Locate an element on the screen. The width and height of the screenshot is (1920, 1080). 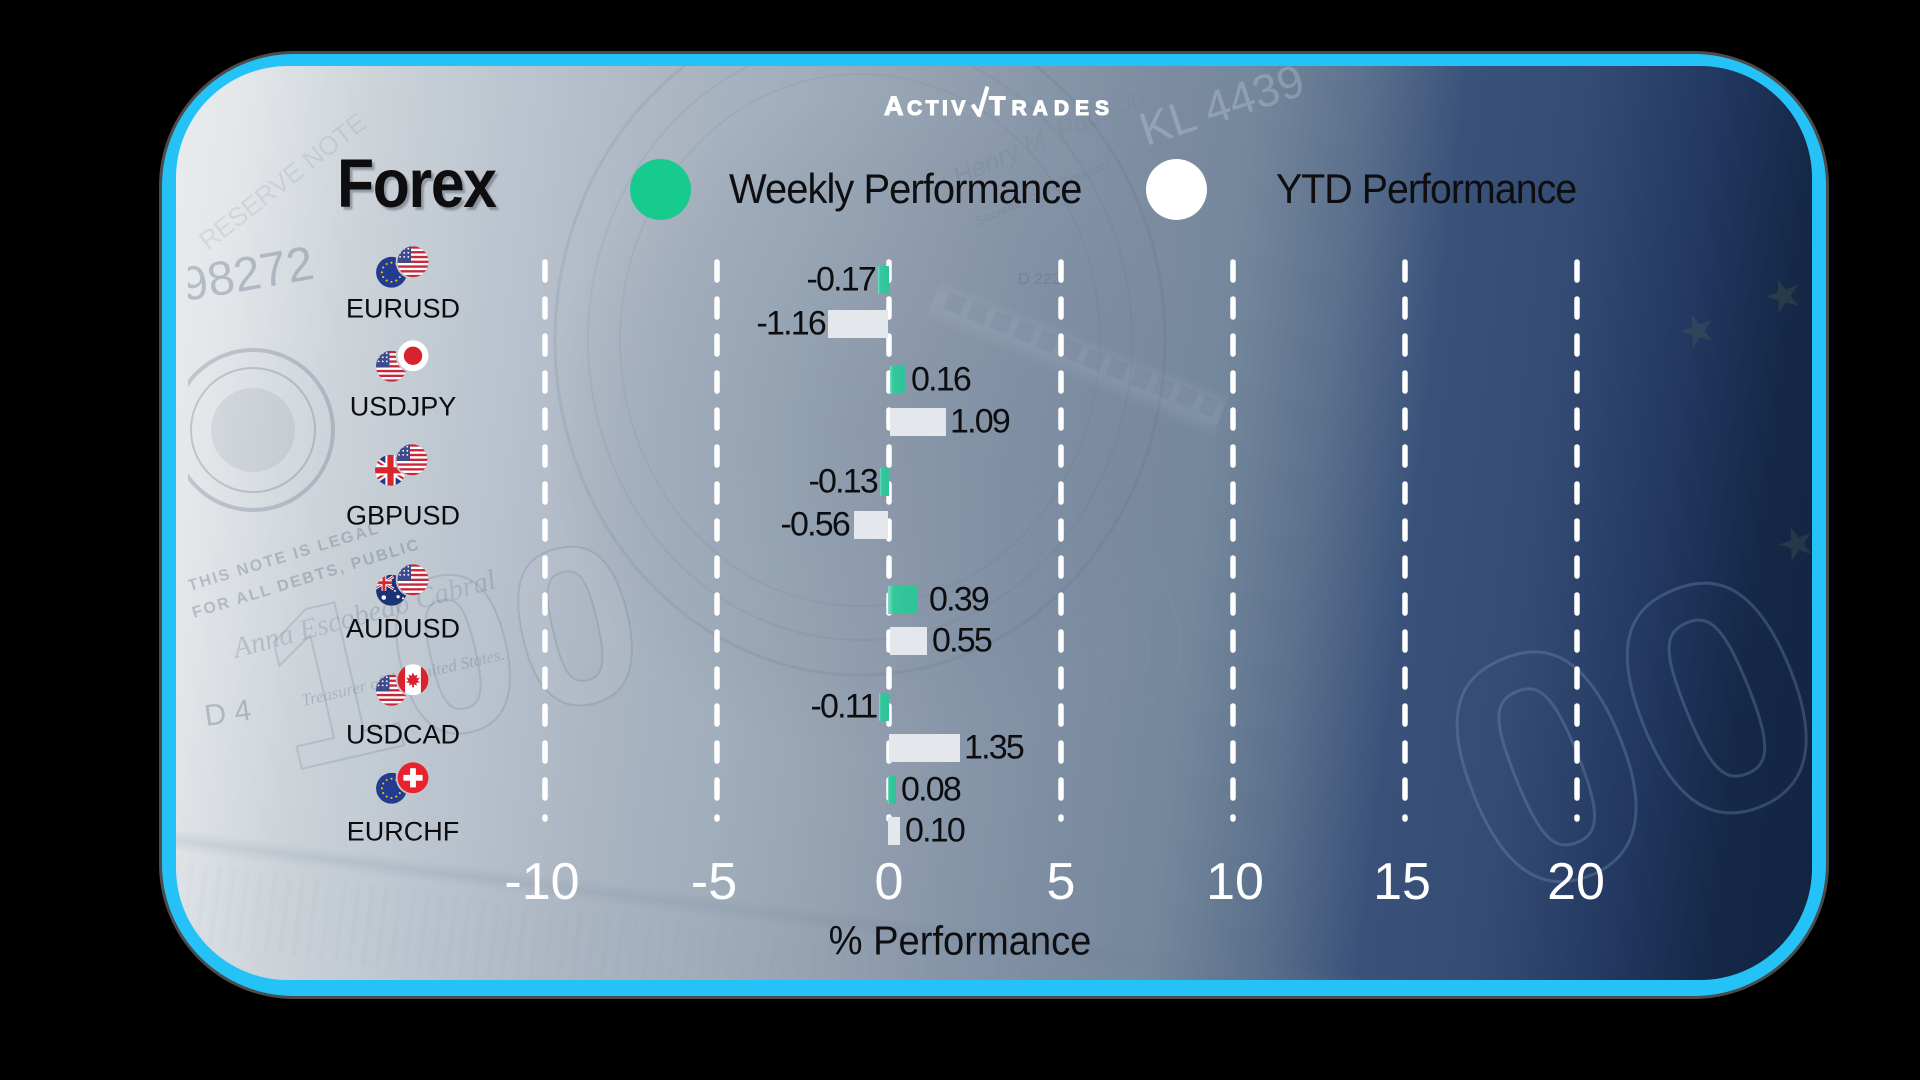
svg-text: D 222 is located at coordinates (1039, 279).